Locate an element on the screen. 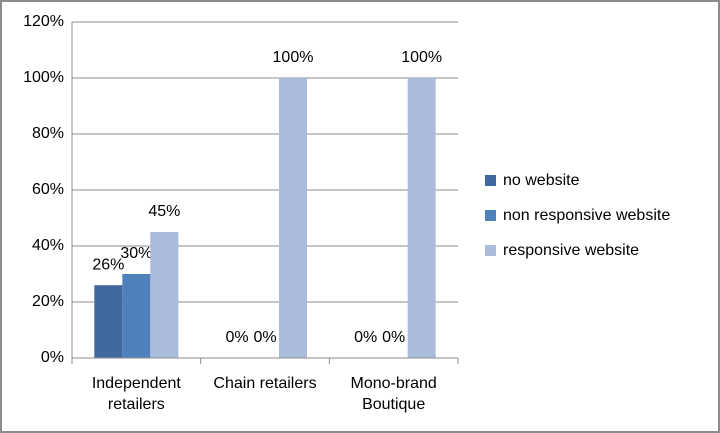 The width and height of the screenshot is (720, 433). y-tick-label: 100% is located at coordinates (43, 77).